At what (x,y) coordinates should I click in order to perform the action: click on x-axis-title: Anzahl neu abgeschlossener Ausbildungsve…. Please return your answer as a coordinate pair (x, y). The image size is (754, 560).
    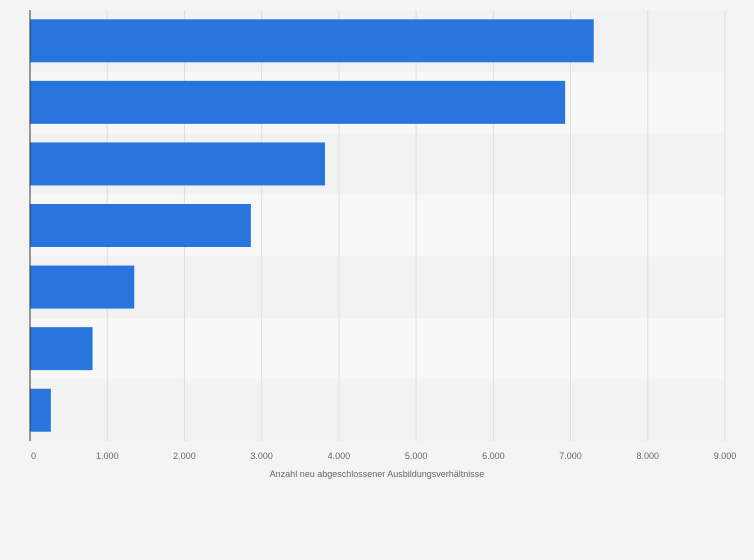
    Looking at the image, I should click on (377, 474).